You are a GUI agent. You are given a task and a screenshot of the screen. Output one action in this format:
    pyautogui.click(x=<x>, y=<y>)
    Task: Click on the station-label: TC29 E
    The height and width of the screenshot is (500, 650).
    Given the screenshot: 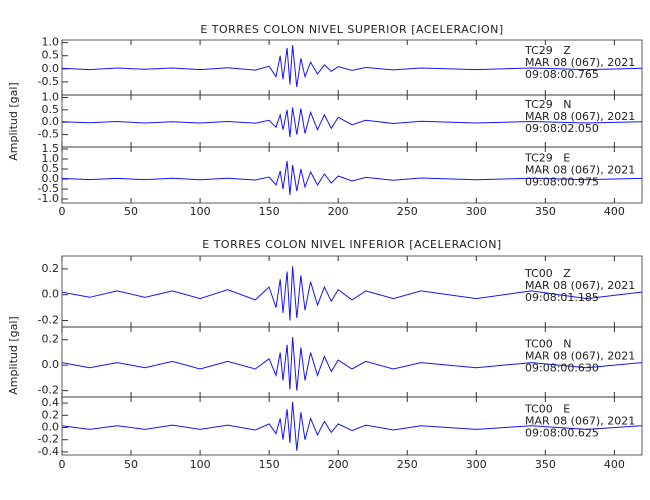 What is the action you would take?
    pyautogui.click(x=547, y=158)
    